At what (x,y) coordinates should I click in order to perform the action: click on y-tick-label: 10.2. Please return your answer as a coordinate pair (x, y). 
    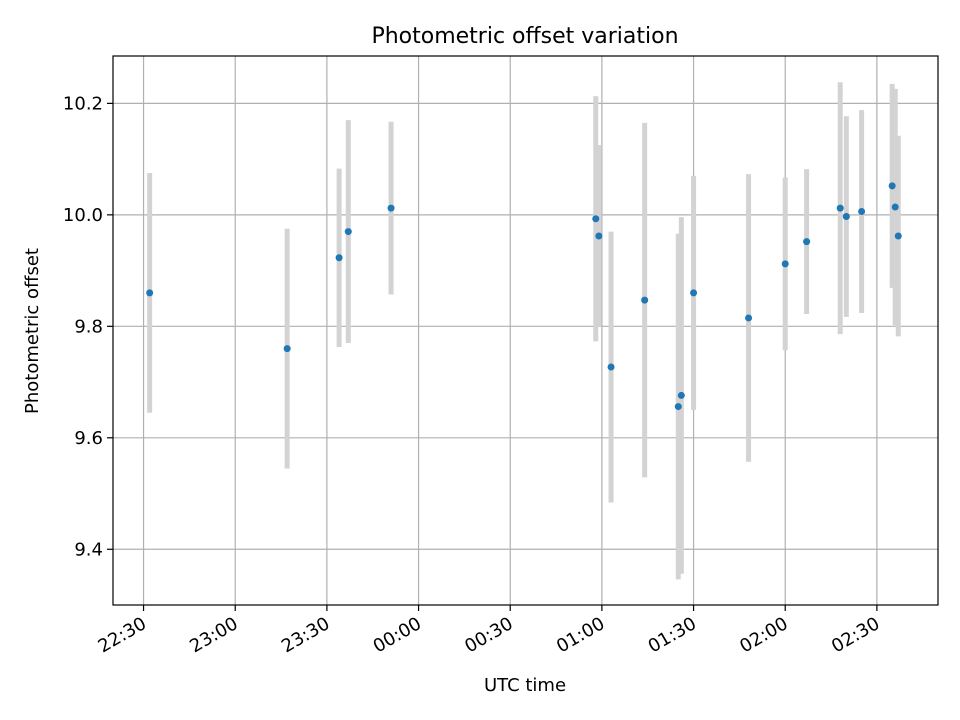
    Looking at the image, I should click on (83, 103).